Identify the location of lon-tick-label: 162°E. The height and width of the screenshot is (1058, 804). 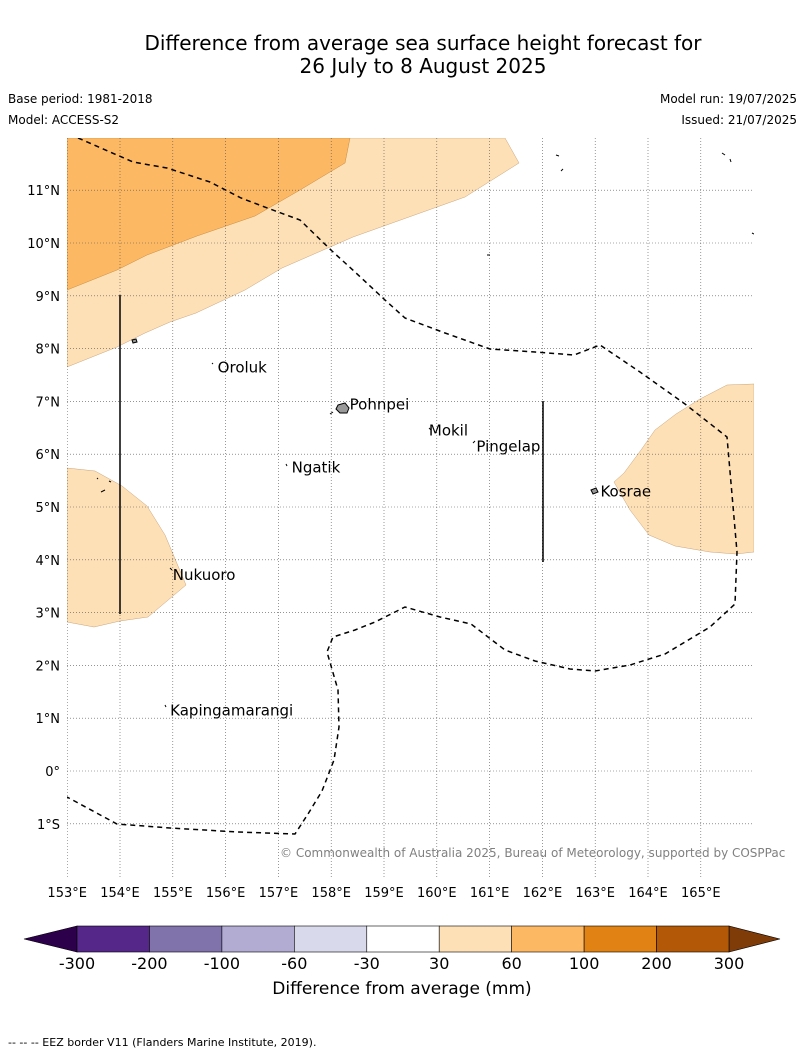
(543, 893).